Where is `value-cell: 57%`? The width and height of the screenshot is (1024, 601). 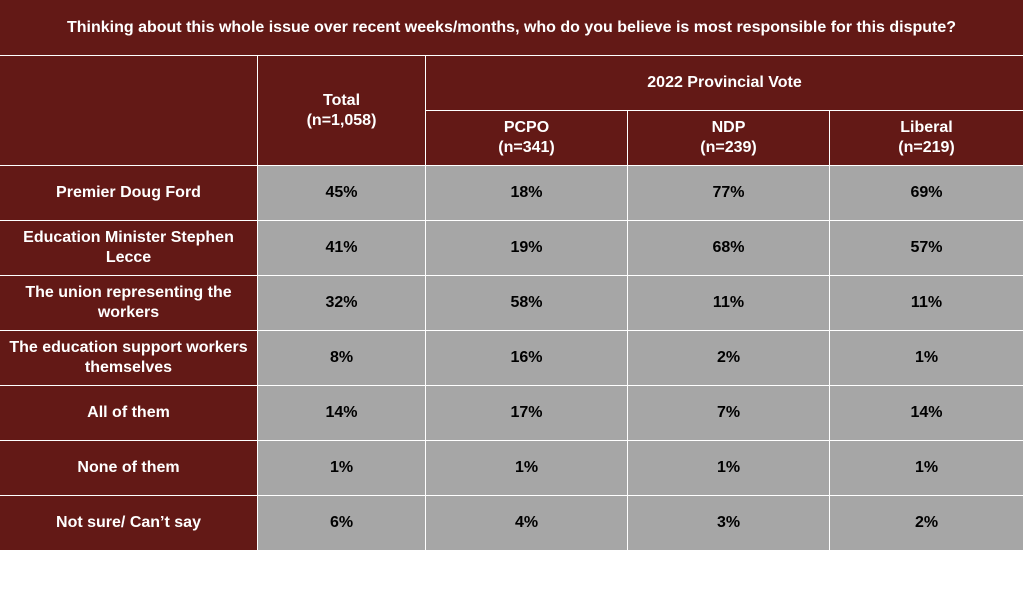 value-cell: 57% is located at coordinates (927, 248).